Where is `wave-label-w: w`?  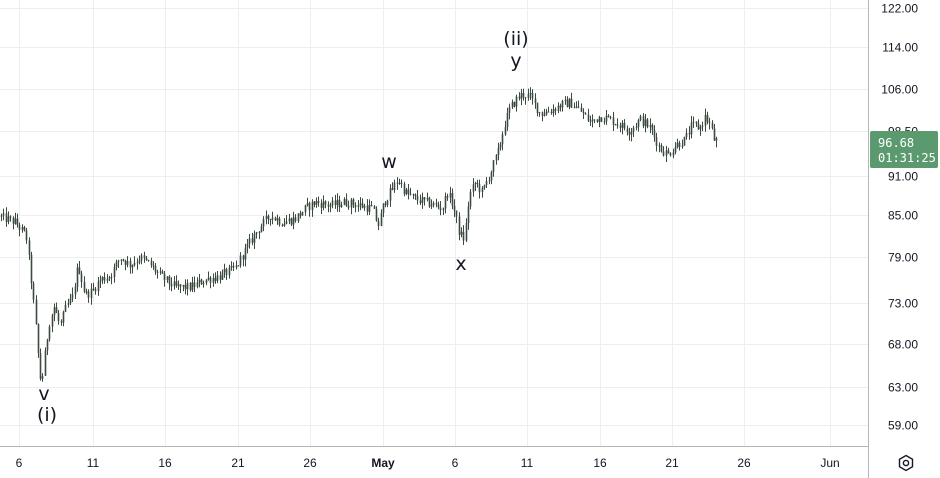
wave-label-w: w is located at coordinates (389, 162).